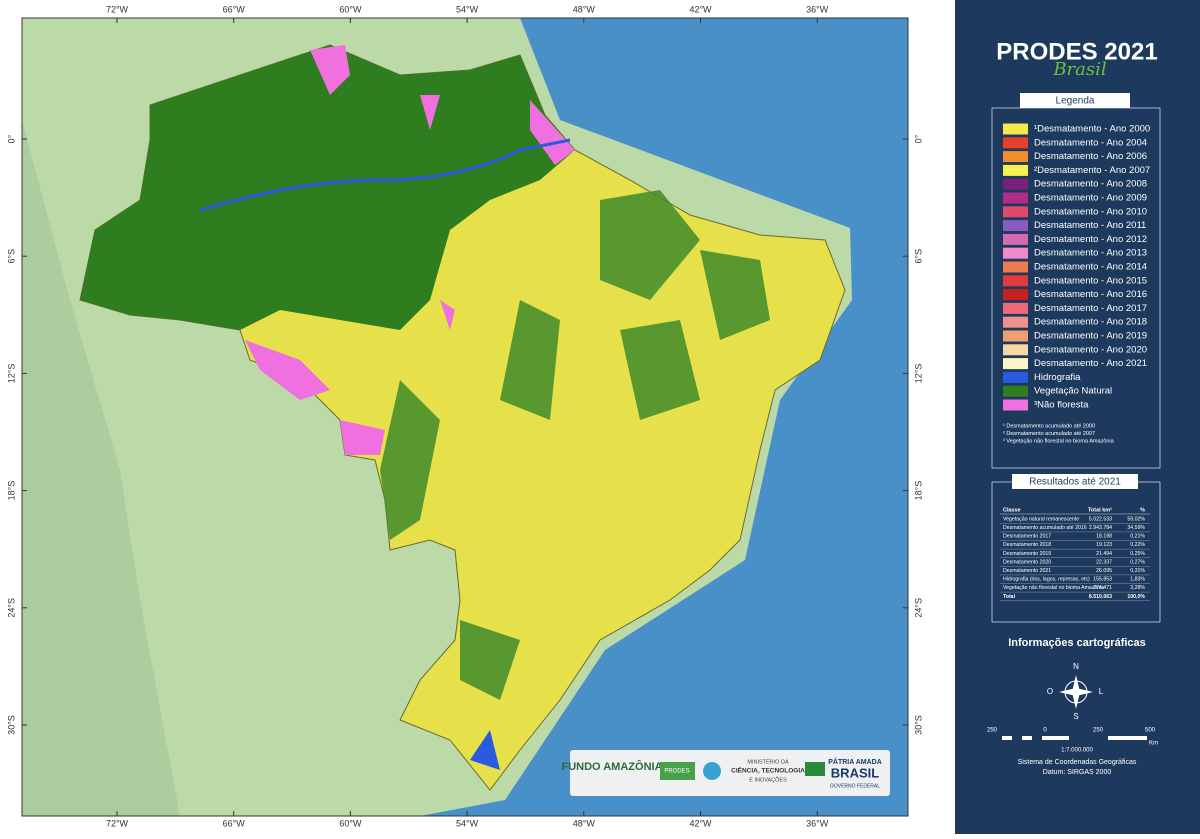 This screenshot has height=839, width=1200. I want to click on lat-label: 24°S, so click(11, 608).